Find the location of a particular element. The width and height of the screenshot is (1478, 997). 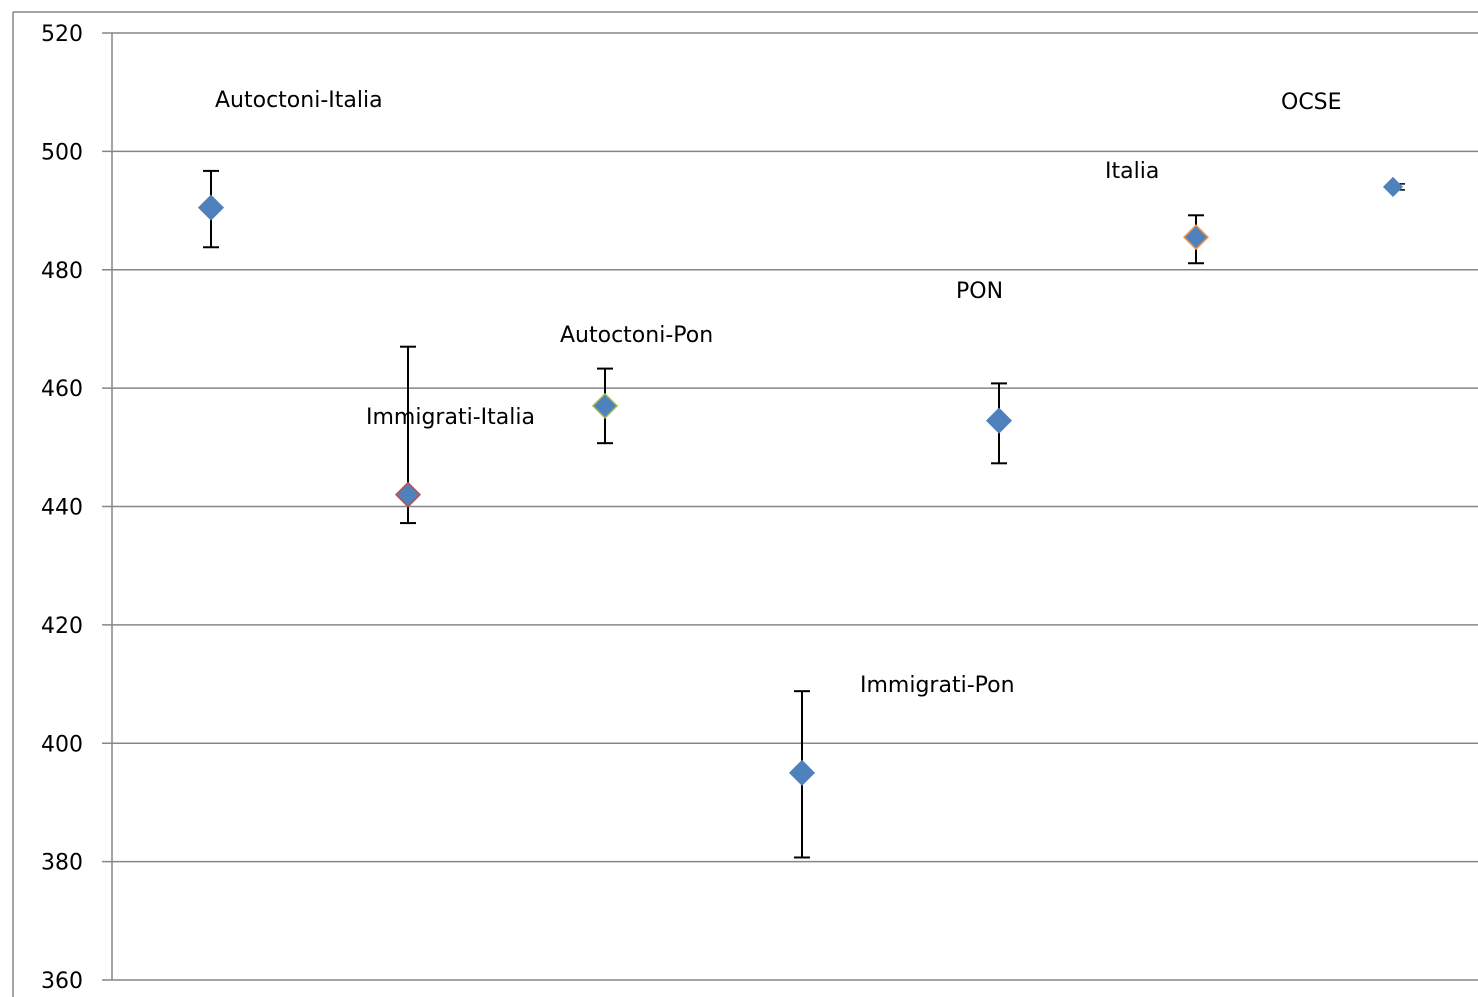

y-tick-label: 500 is located at coordinates (62, 152).